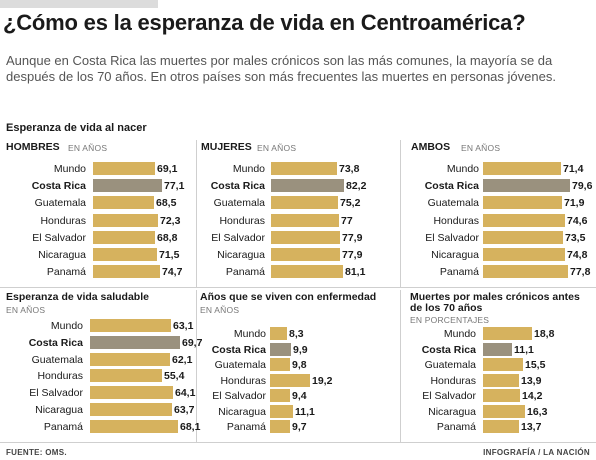  I want to click on value-label: 77, so click(347, 220).